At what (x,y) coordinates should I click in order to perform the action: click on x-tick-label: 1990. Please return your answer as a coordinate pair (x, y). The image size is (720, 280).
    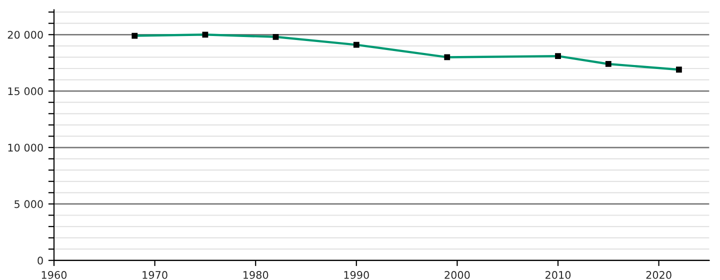
    Looking at the image, I should click on (356, 275).